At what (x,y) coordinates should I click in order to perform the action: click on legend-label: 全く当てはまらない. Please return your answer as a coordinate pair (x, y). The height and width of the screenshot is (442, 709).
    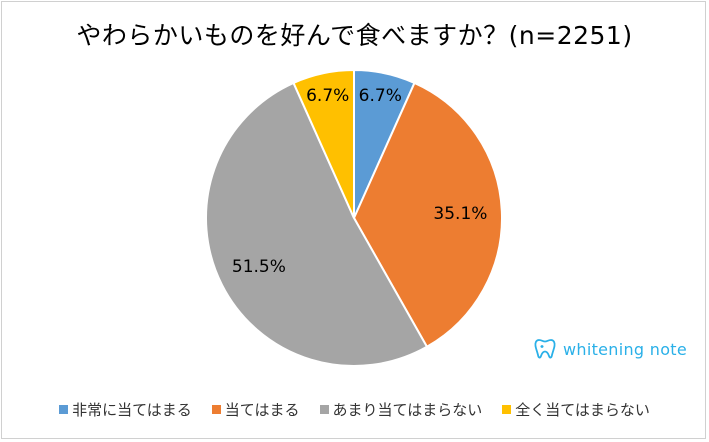
    Looking at the image, I should click on (582, 410).